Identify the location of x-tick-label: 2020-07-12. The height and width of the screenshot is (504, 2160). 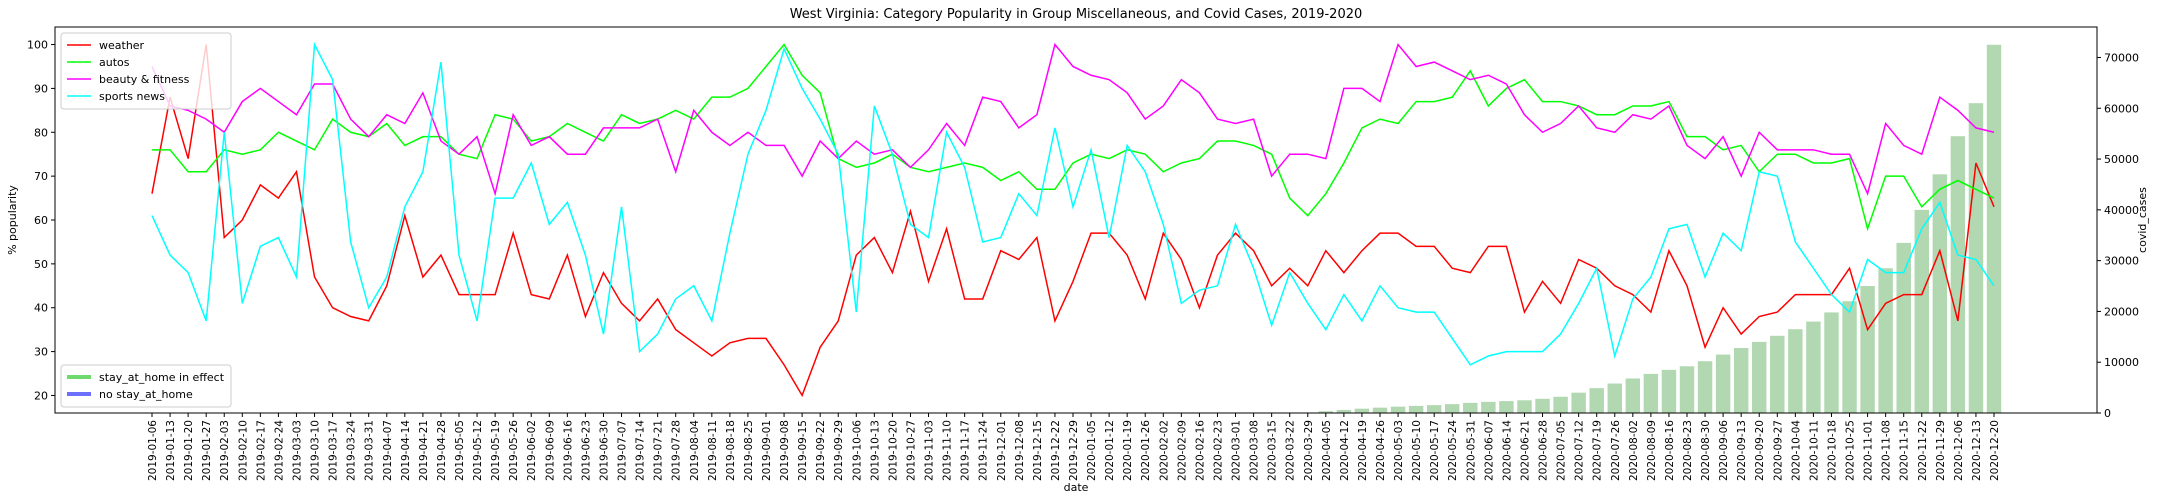
(1580, 450).